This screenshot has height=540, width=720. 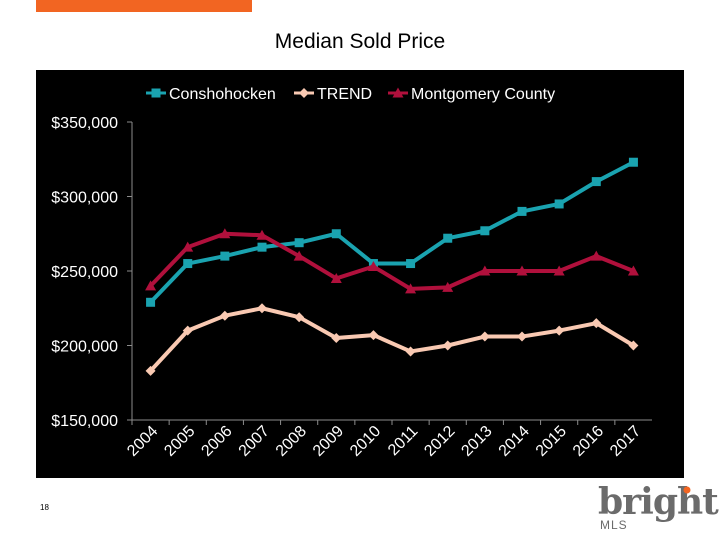 I want to click on x-tick-label: 2007, so click(x=254, y=441).